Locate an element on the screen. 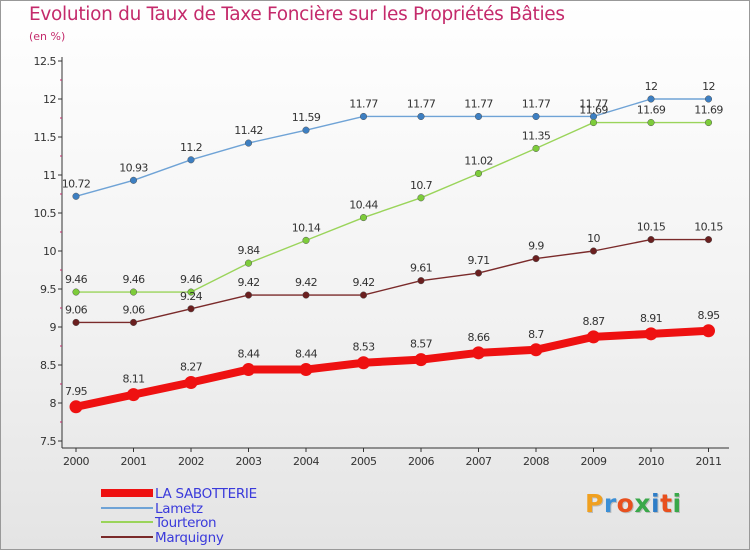  data-label: 11.02 is located at coordinates (478, 160).